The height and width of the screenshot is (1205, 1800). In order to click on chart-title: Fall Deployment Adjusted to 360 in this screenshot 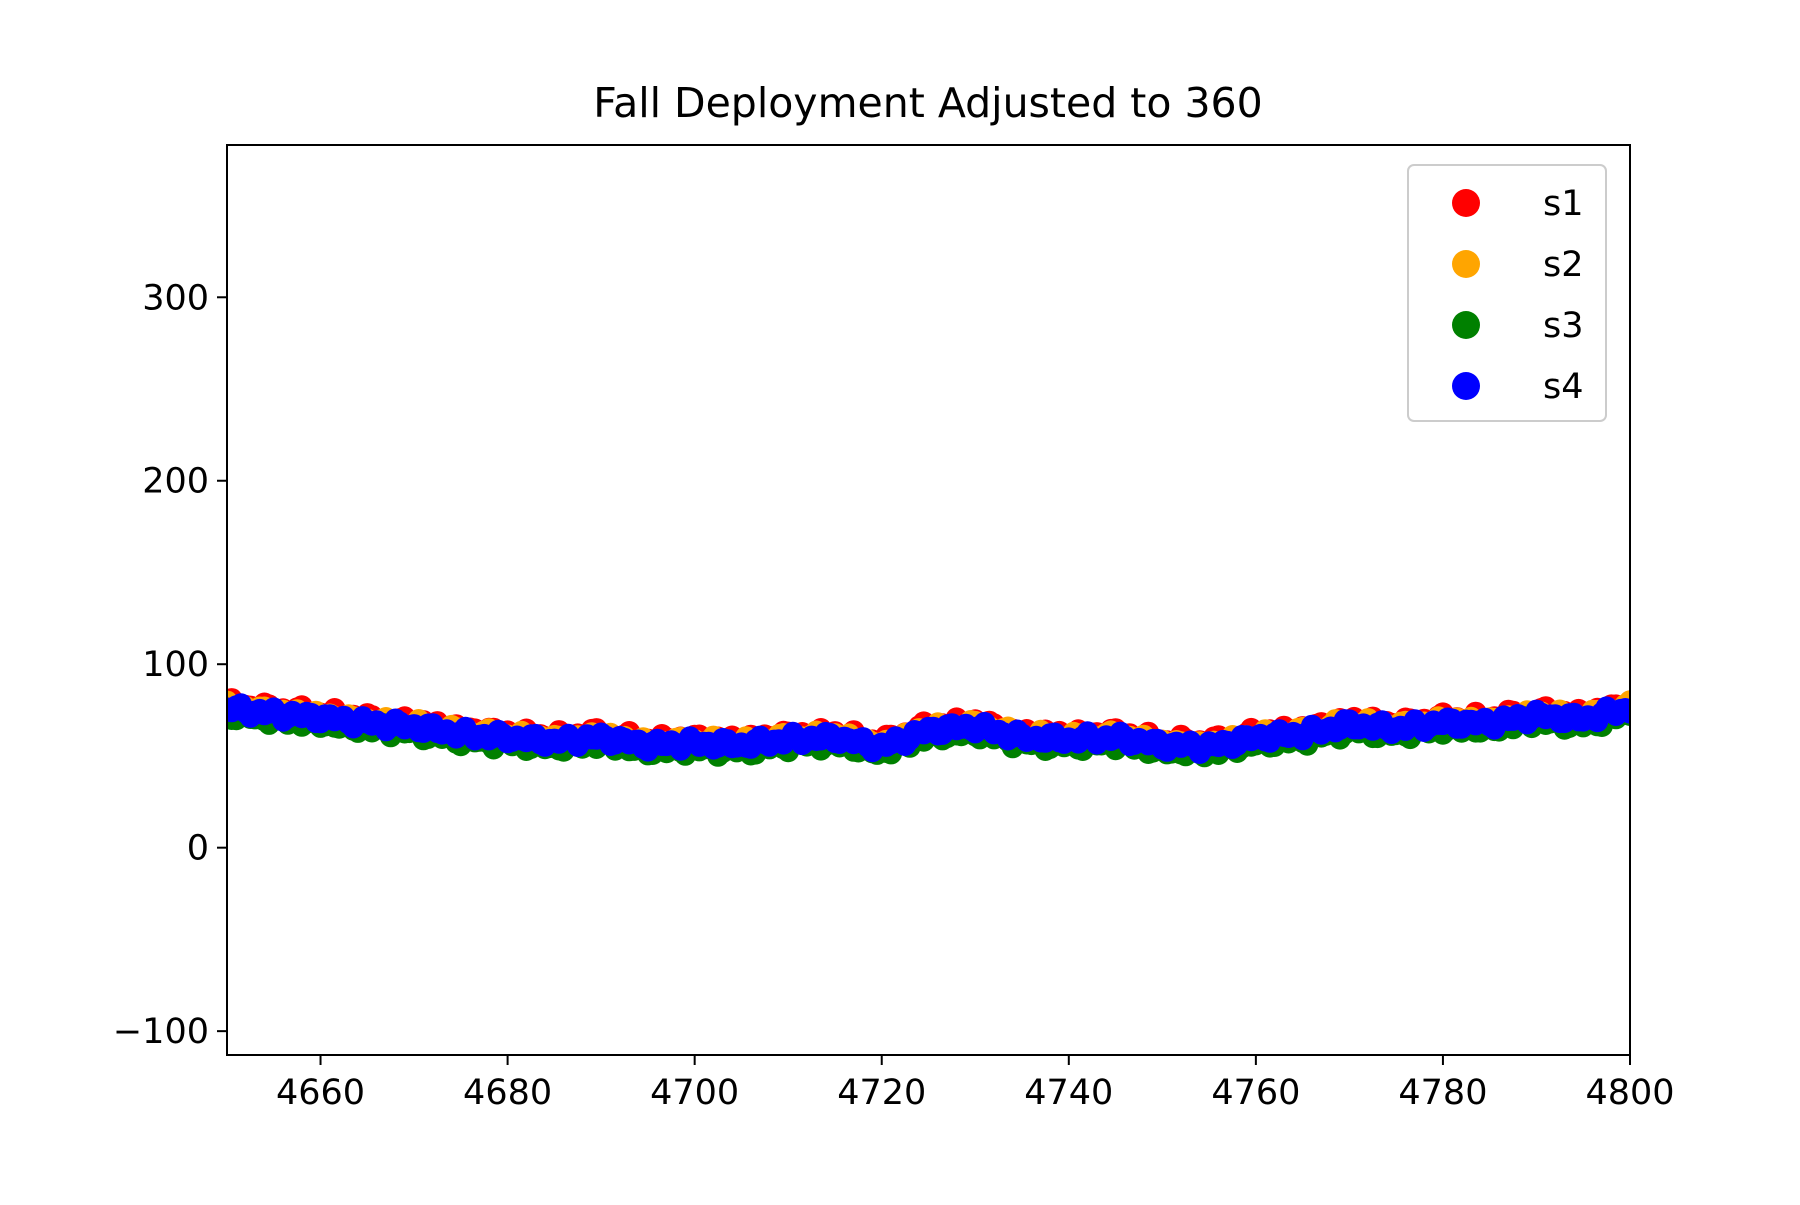, I will do `click(927, 103)`.